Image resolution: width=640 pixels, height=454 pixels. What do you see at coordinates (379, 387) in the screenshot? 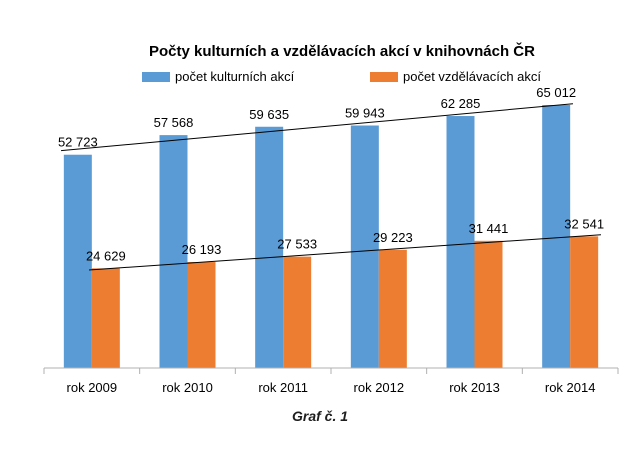
I see `x-tick-label: rok 2012` at bounding box center [379, 387].